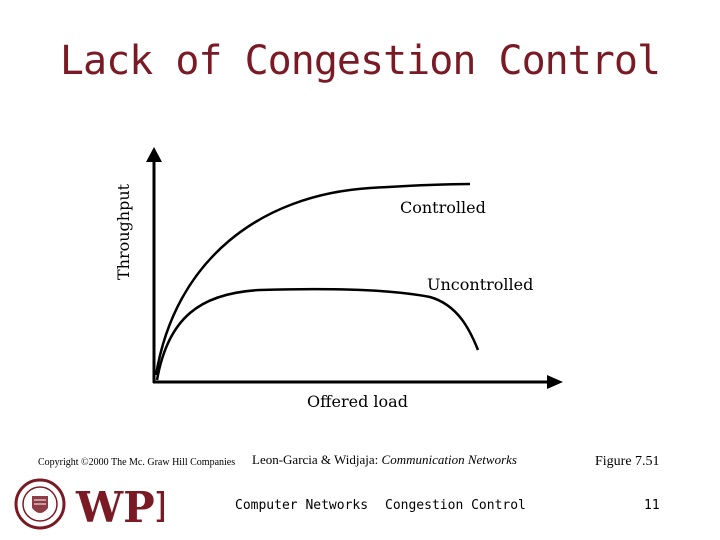 The height and width of the screenshot is (540, 720). I want to click on wpi-seal-icon, so click(40, 504).